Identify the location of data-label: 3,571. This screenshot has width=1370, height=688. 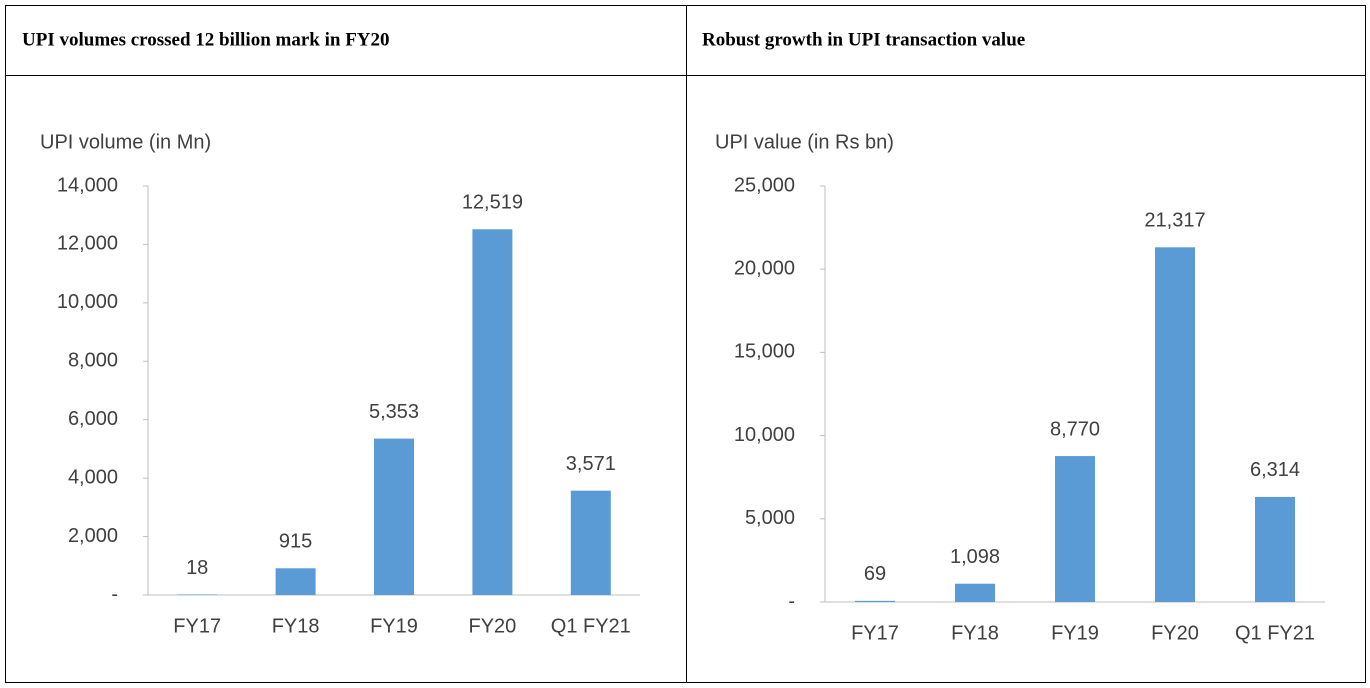
(591, 464).